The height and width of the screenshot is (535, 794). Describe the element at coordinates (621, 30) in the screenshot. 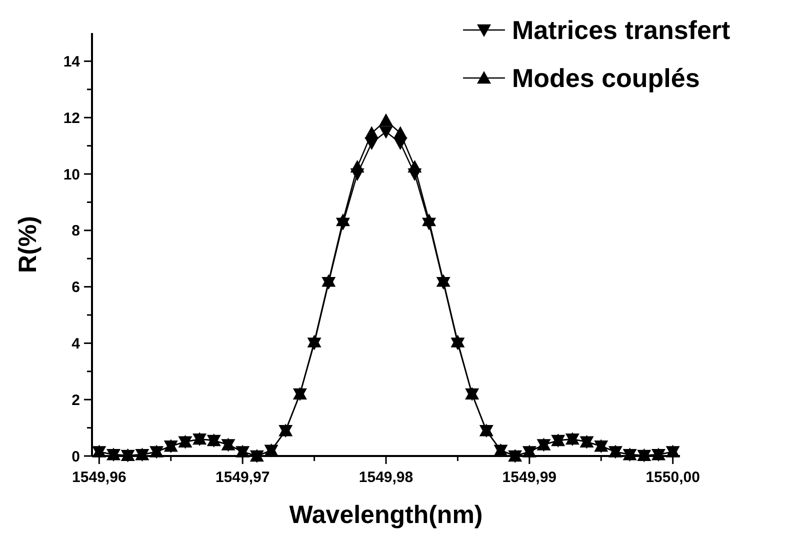

I see `legend-label: Matrices transfert` at that location.